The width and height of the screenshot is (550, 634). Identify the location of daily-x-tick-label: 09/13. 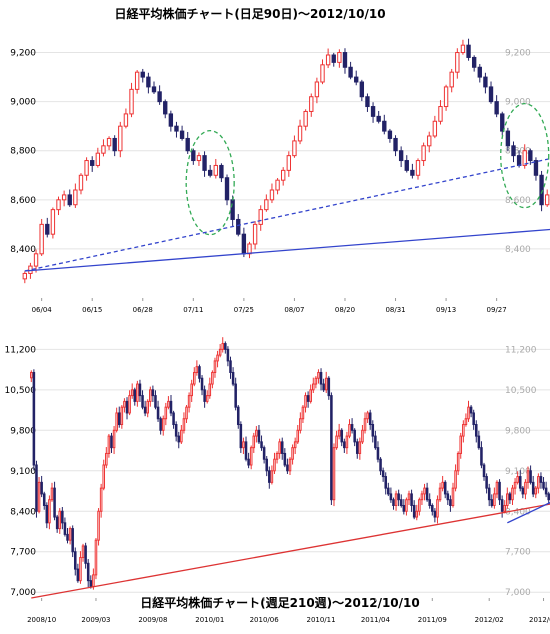
(446, 310).